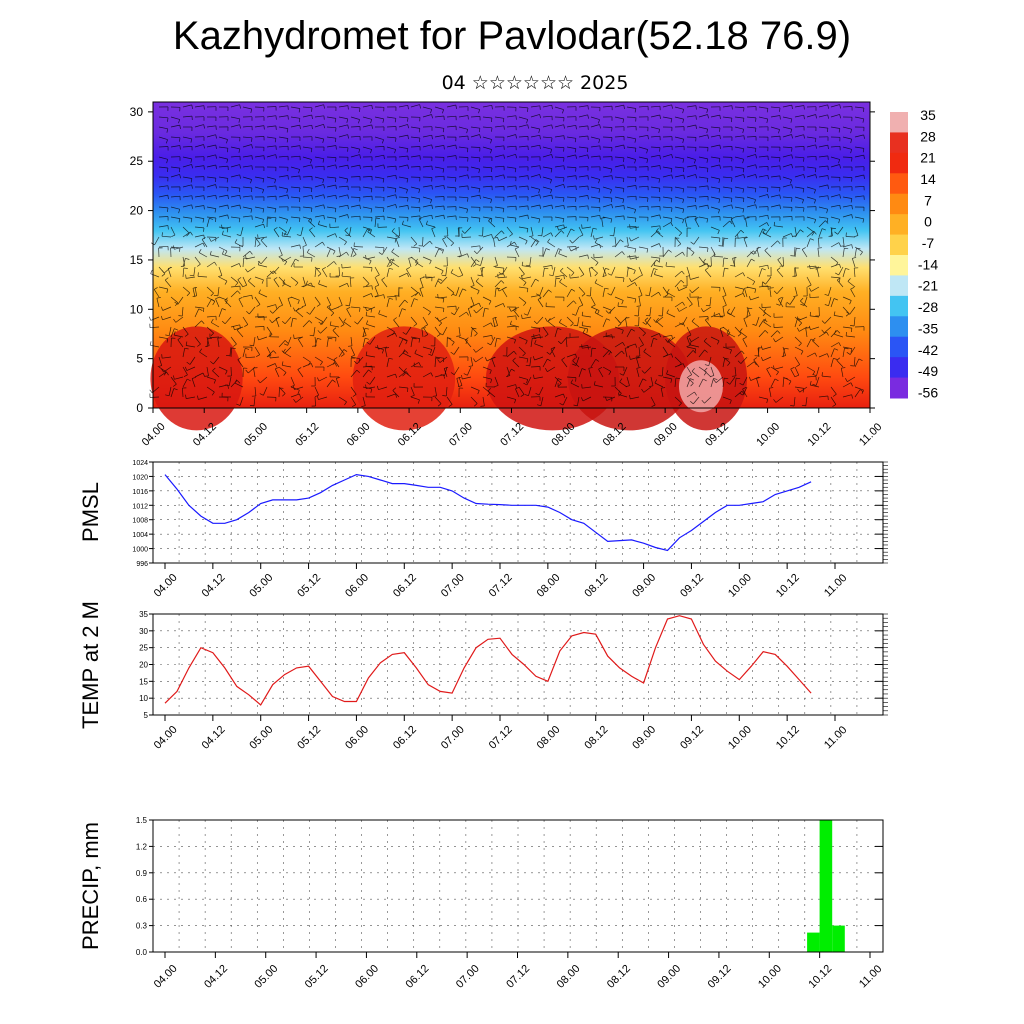 The image size is (1024, 1024). What do you see at coordinates (629, 378) in the screenshot?
I see `warm-surface-region` at bounding box center [629, 378].